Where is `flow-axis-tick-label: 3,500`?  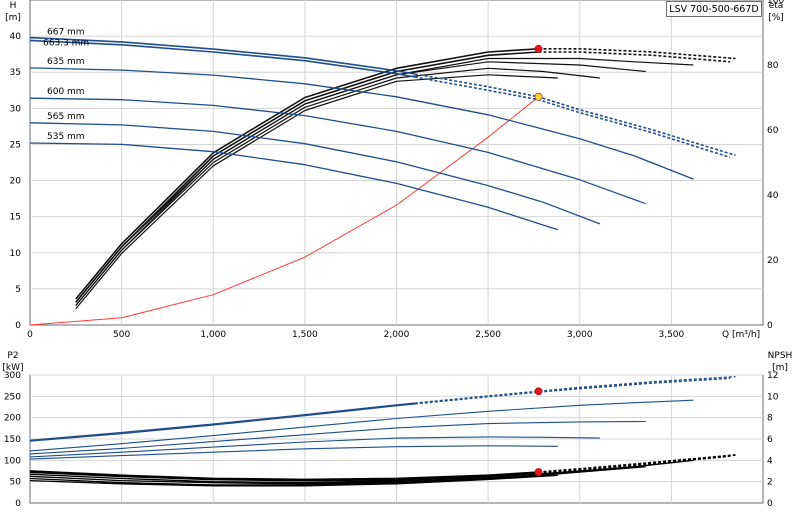 flow-axis-tick-label: 3,500 is located at coordinates (671, 335).